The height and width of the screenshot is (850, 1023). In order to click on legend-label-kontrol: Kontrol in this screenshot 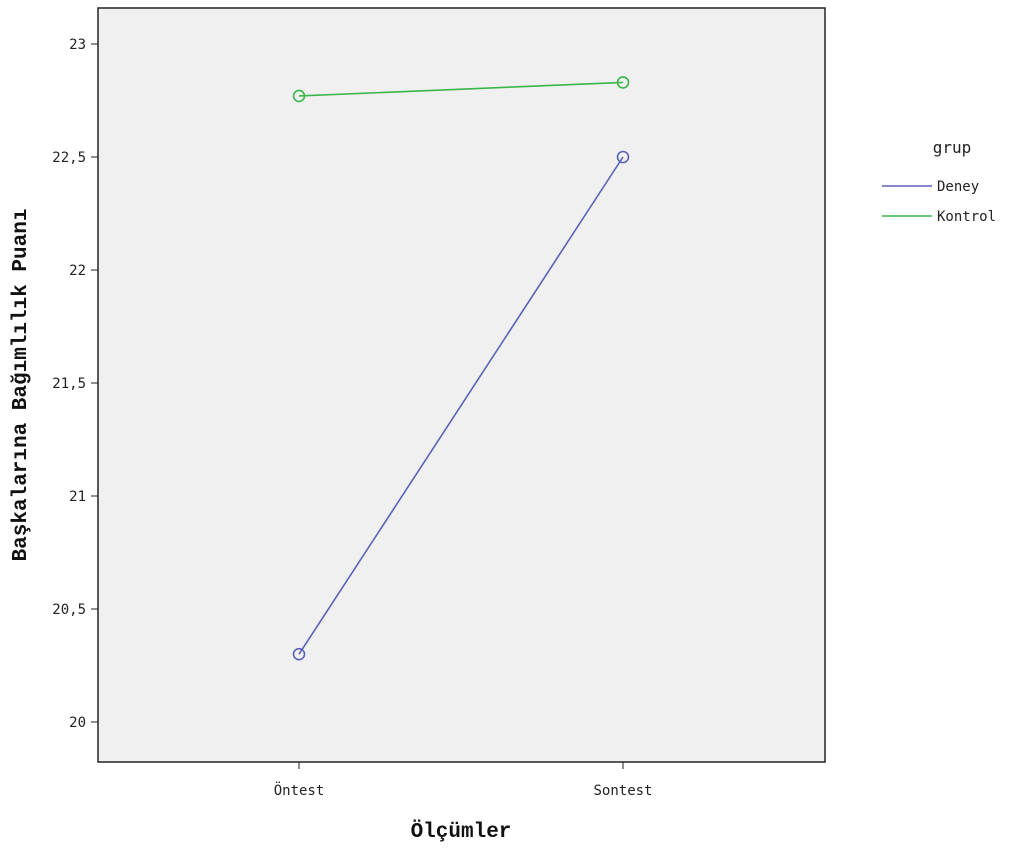, I will do `click(966, 217)`.